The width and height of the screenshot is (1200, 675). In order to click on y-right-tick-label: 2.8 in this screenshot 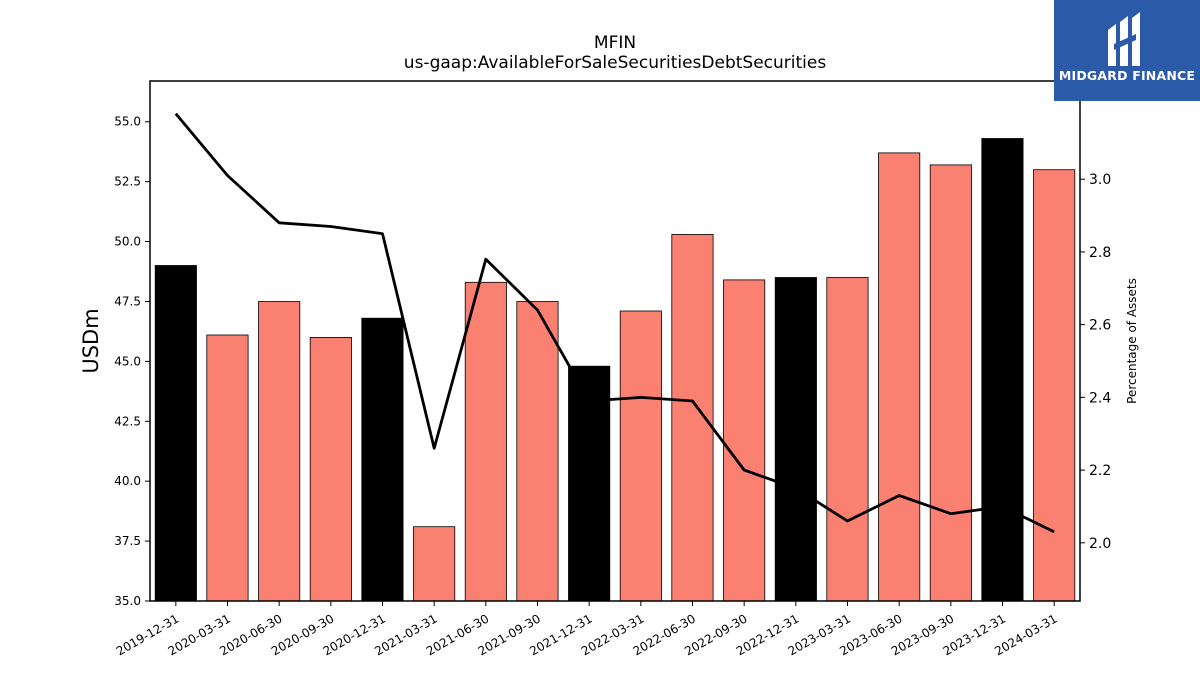, I will do `click(1100, 253)`.